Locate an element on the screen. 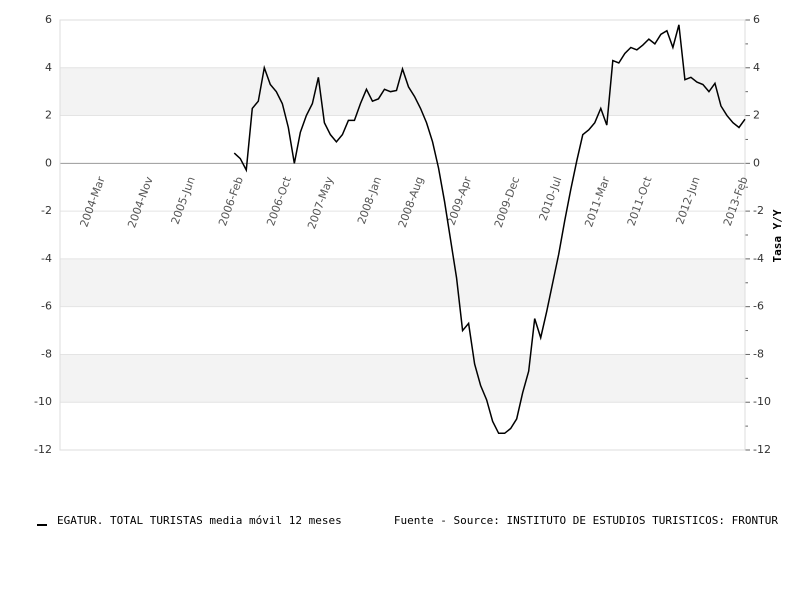 The image size is (800, 600). y2-tick-label: 6 is located at coordinates (756, 19).